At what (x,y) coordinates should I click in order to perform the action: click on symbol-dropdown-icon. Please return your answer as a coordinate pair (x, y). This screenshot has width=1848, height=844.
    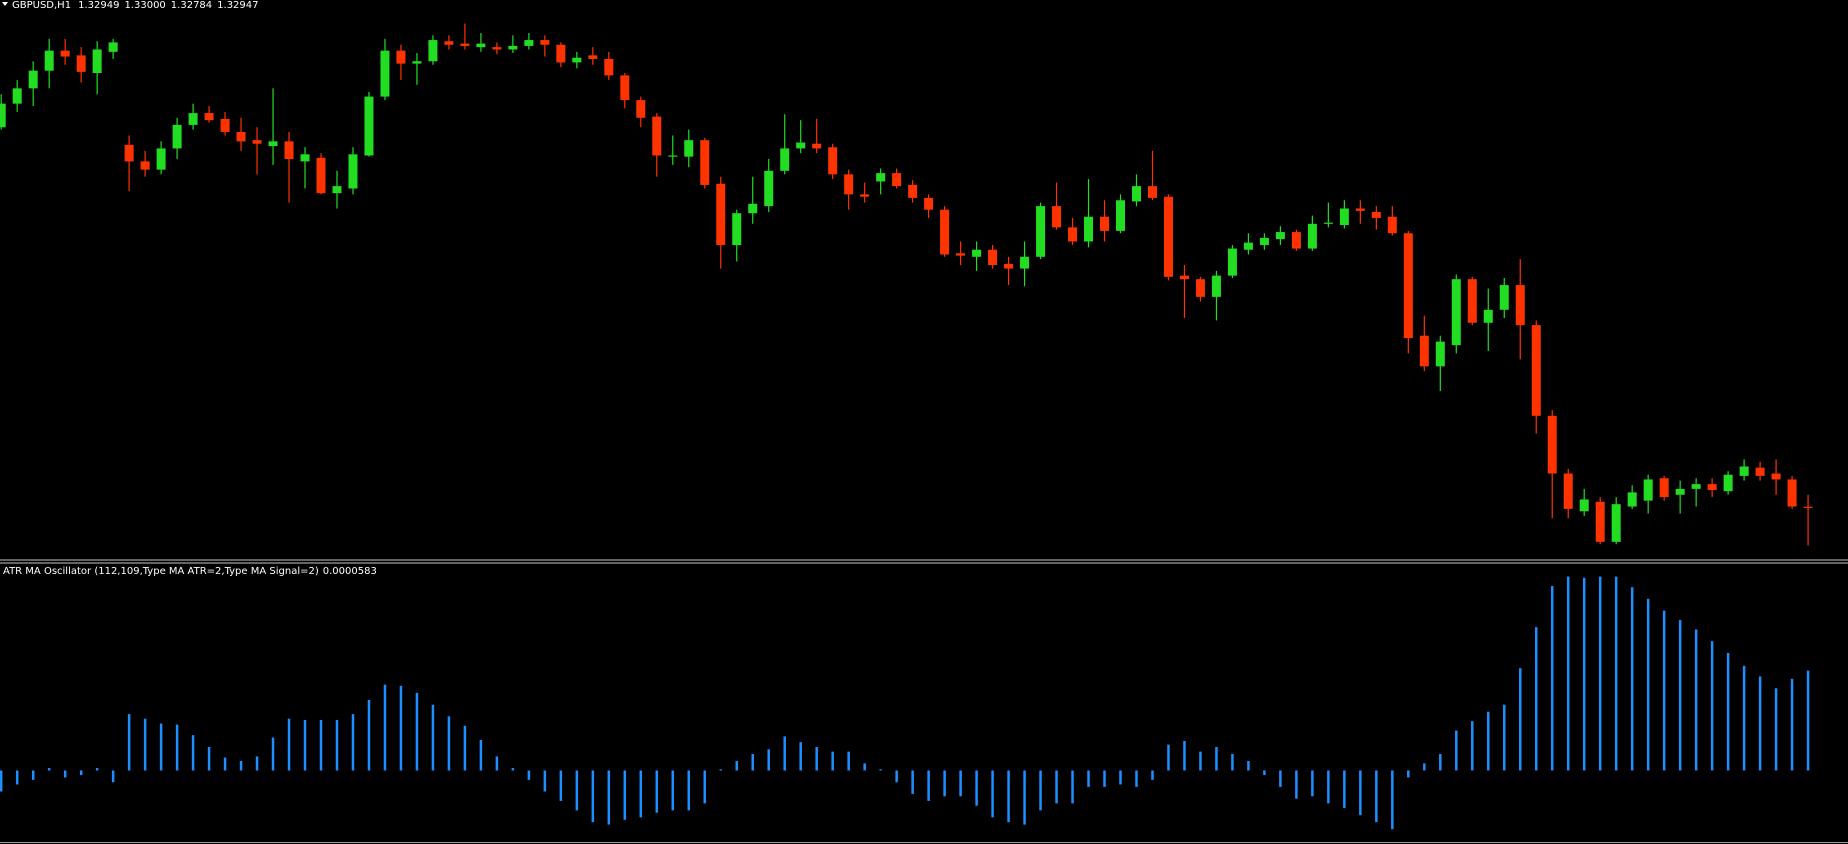
    Looking at the image, I should click on (5, 4).